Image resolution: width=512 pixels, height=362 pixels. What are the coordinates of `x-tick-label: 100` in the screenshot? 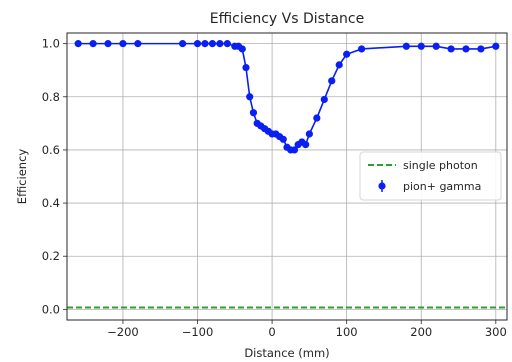 It's located at (347, 332).